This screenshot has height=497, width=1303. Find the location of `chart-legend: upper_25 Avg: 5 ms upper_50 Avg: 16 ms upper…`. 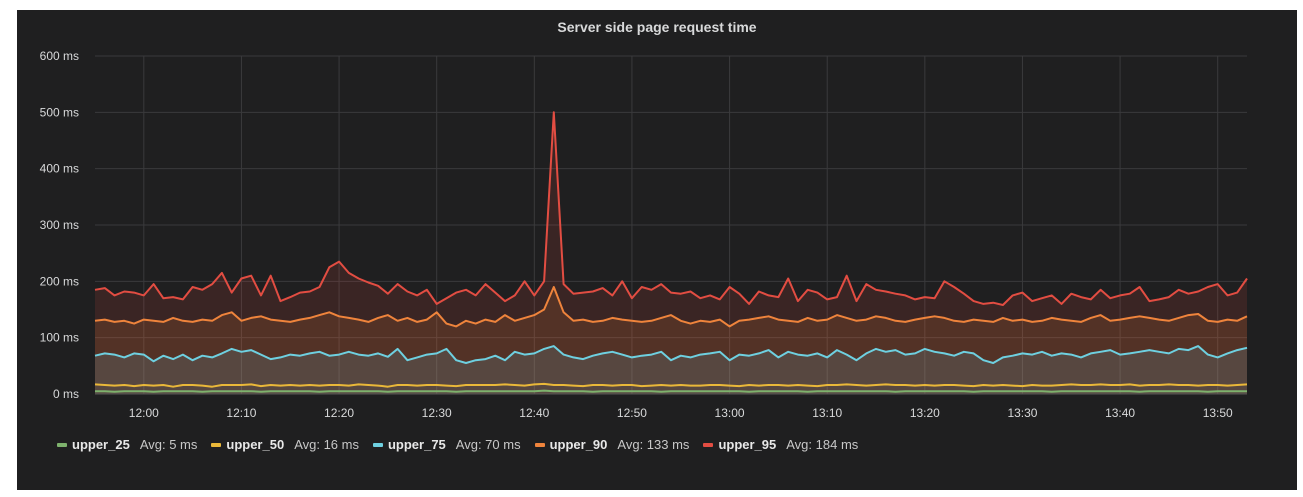

chart-legend: upper_25 Avg: 5 ms upper_50 Avg: 16 ms upper… is located at coordinates (464, 444).